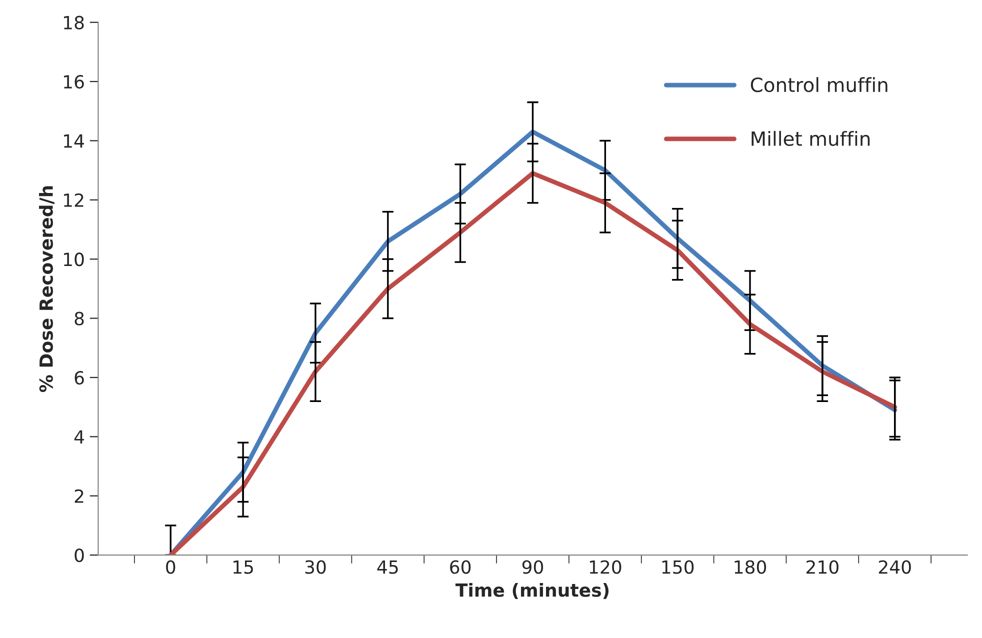  What do you see at coordinates (74, 259) in the screenshot?
I see `y-tick-label: 10` at bounding box center [74, 259].